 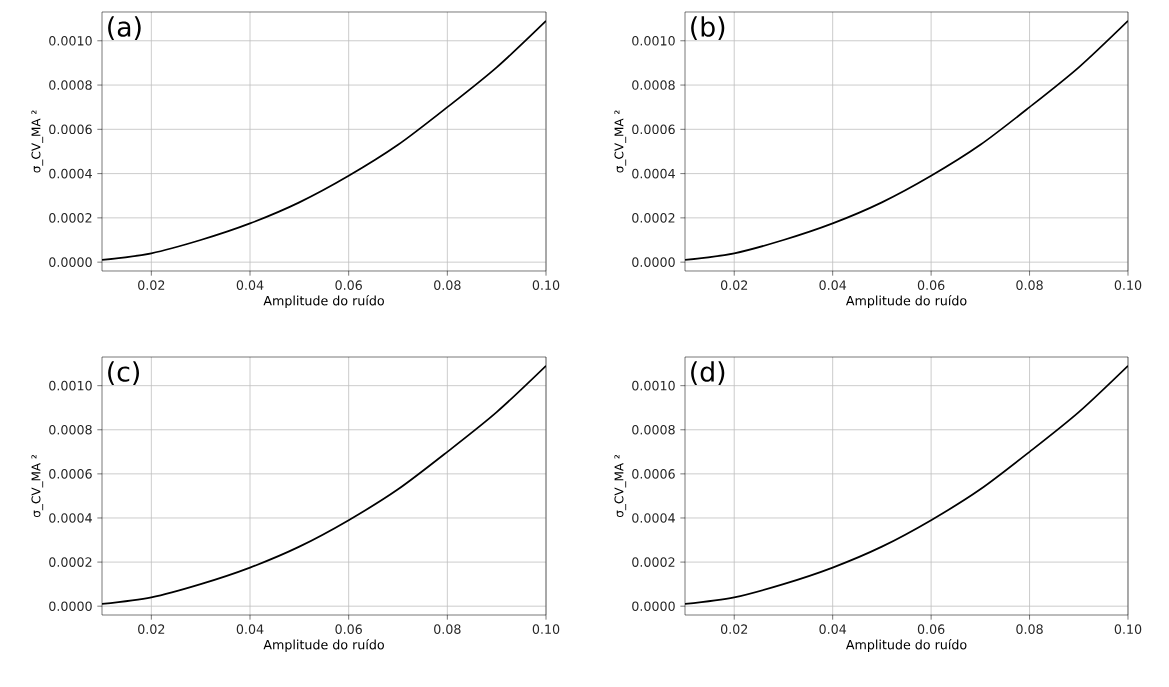 What do you see at coordinates (708, 28) in the screenshot?
I see `annotation: (b)` at bounding box center [708, 28].